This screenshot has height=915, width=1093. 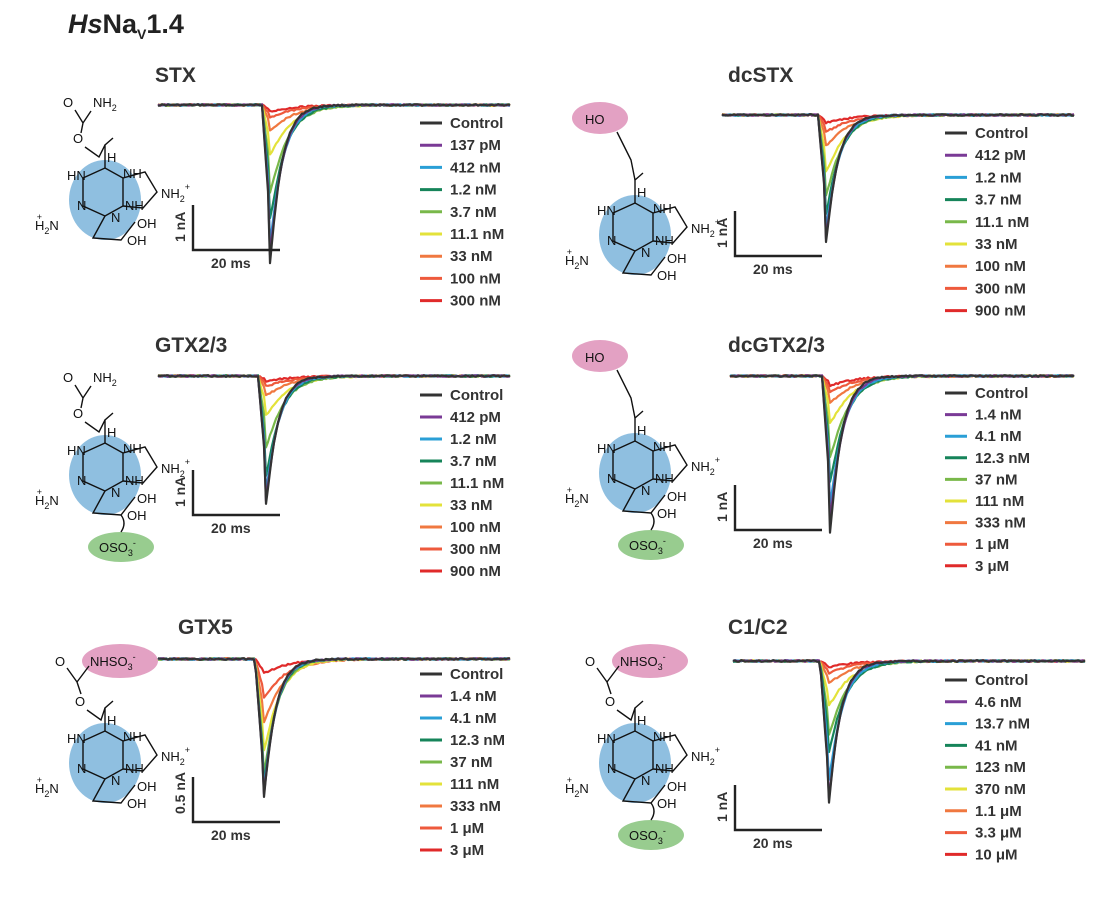 What do you see at coordinates (81, 768) in the screenshot?
I see `n-label: N` at bounding box center [81, 768].